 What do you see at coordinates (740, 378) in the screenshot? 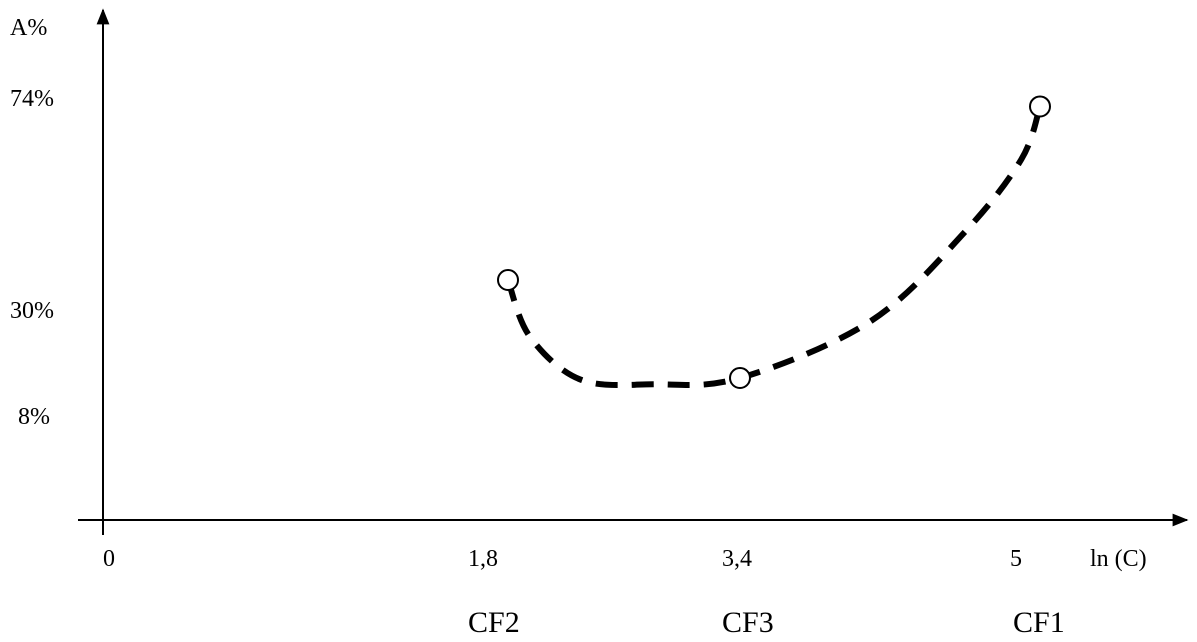
I see `point-cf3` at bounding box center [740, 378].